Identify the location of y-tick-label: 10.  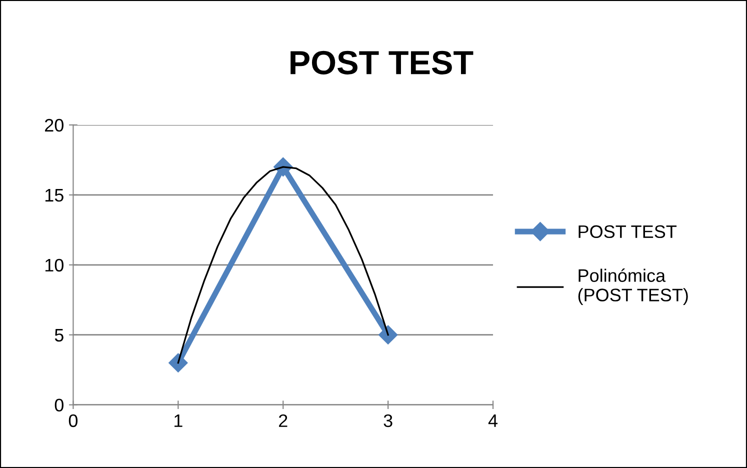
(54, 265).